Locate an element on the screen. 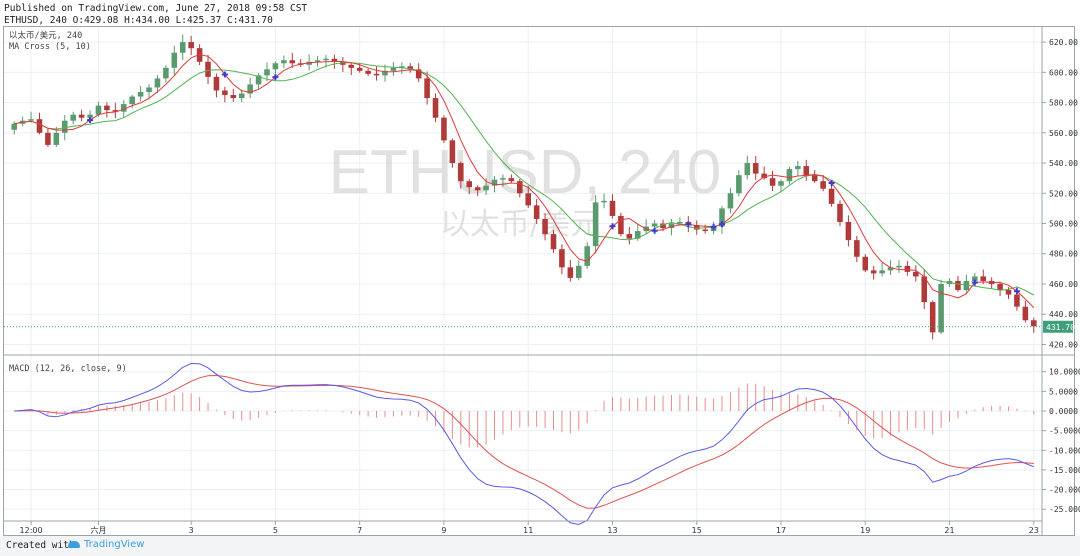 This screenshot has height=556, width=1080. tradingview-brand: TradingView is located at coordinates (106, 544).